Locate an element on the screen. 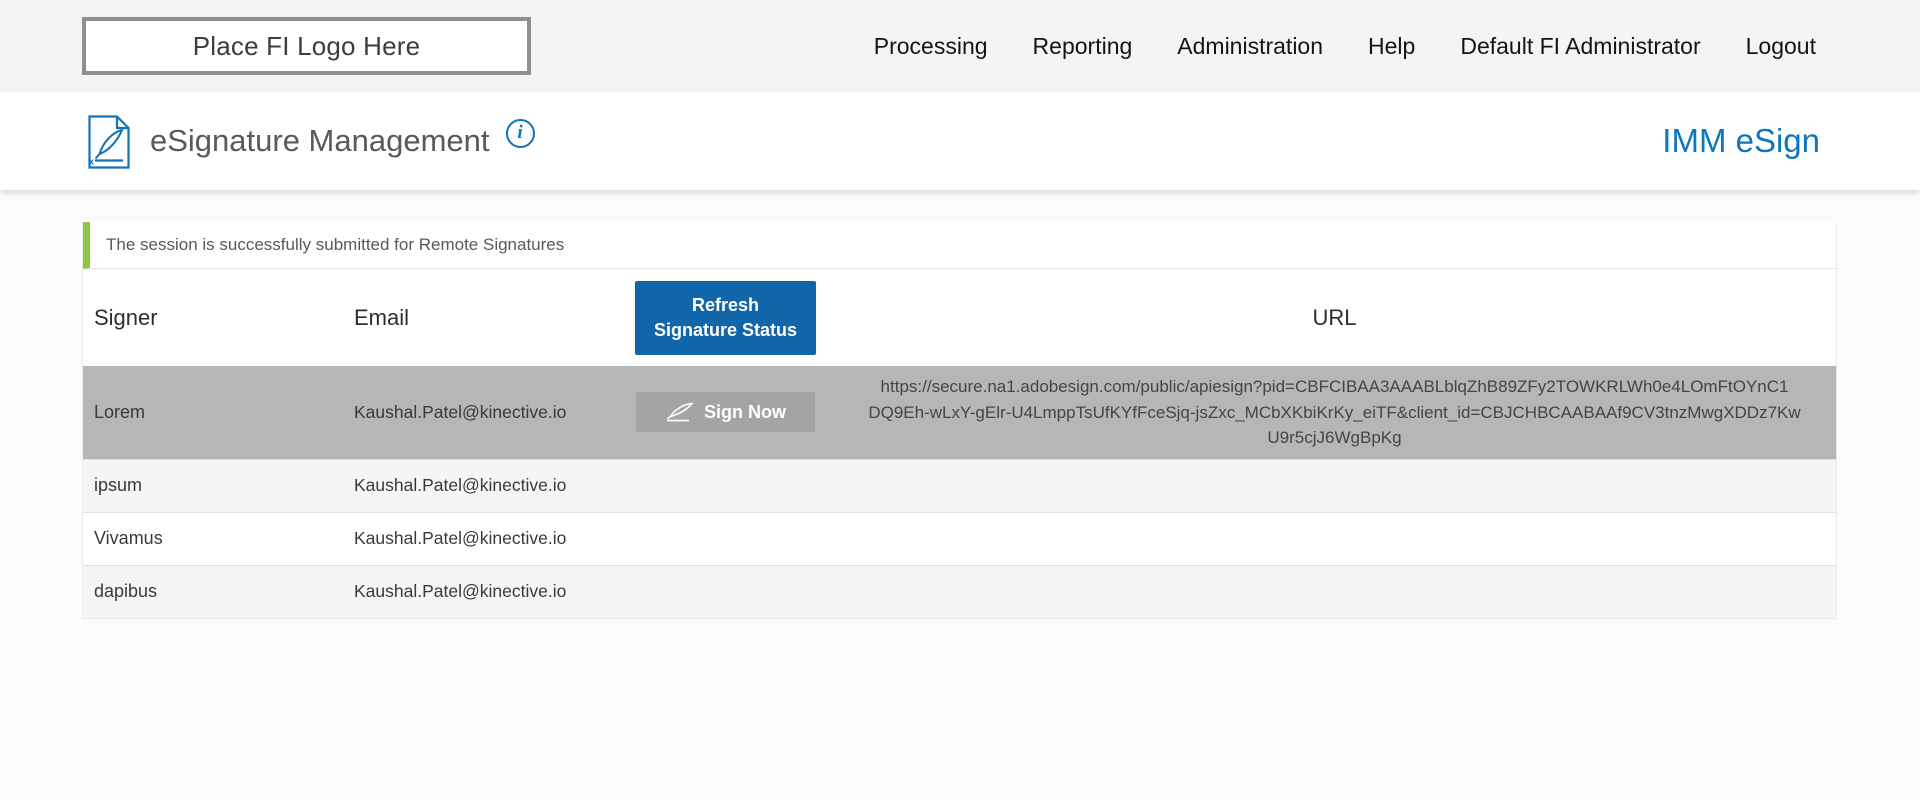 The image size is (1920, 800). signer-action-cell: Sign Now is located at coordinates (725, 412).